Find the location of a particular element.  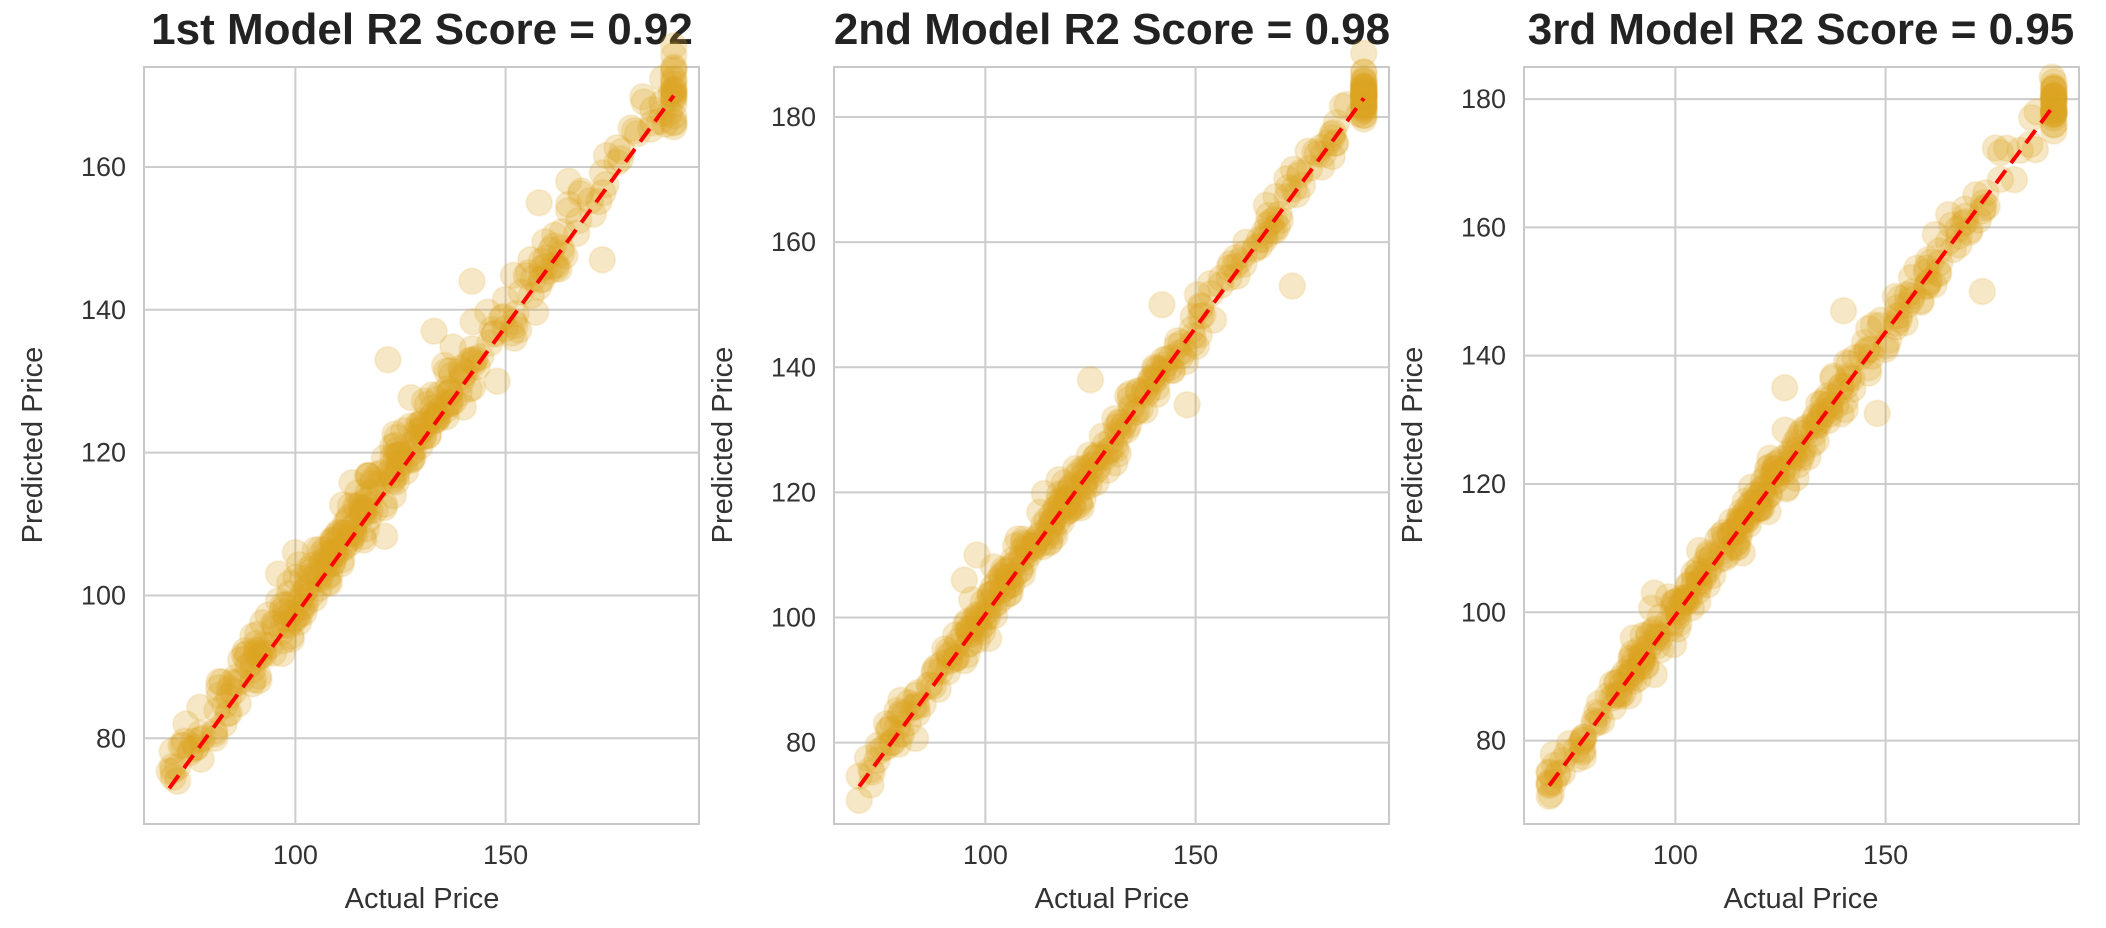

y-axis-label: Predicted Price is located at coordinates (1413, 445).